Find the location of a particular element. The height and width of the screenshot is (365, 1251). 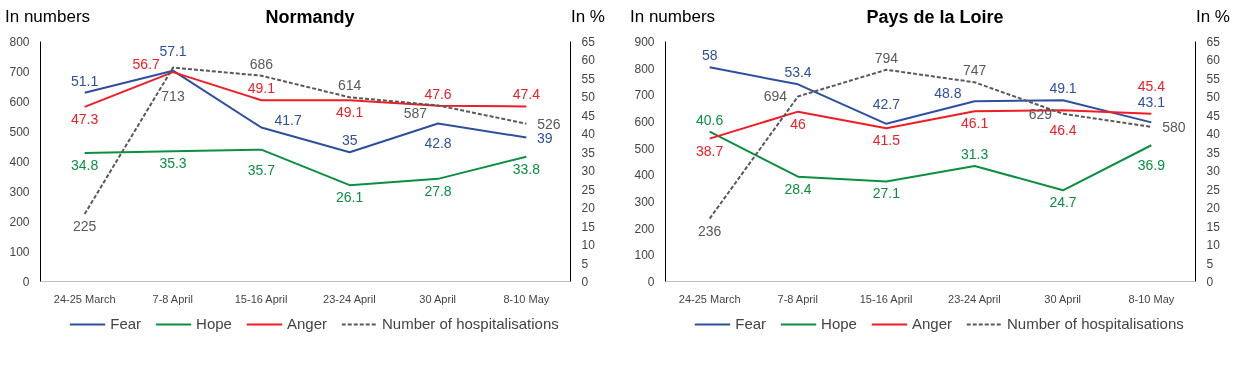

data-label: 28.4 is located at coordinates (798, 188).